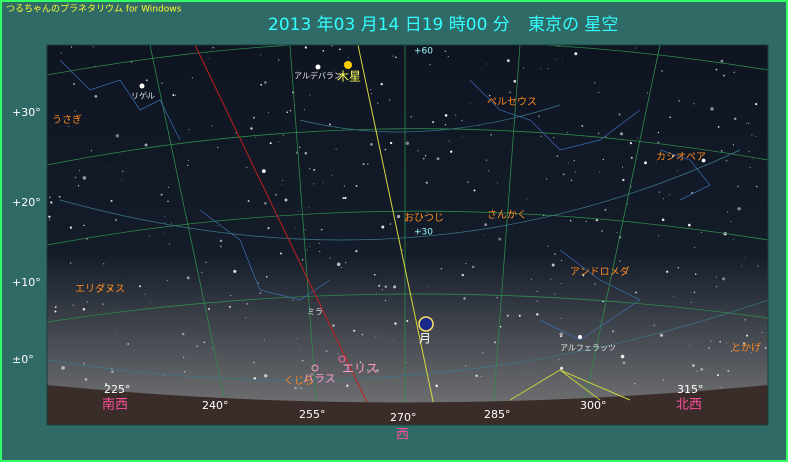 This screenshot has width=788, height=462. I want to click on azimuth-label: 315°, so click(690, 389).